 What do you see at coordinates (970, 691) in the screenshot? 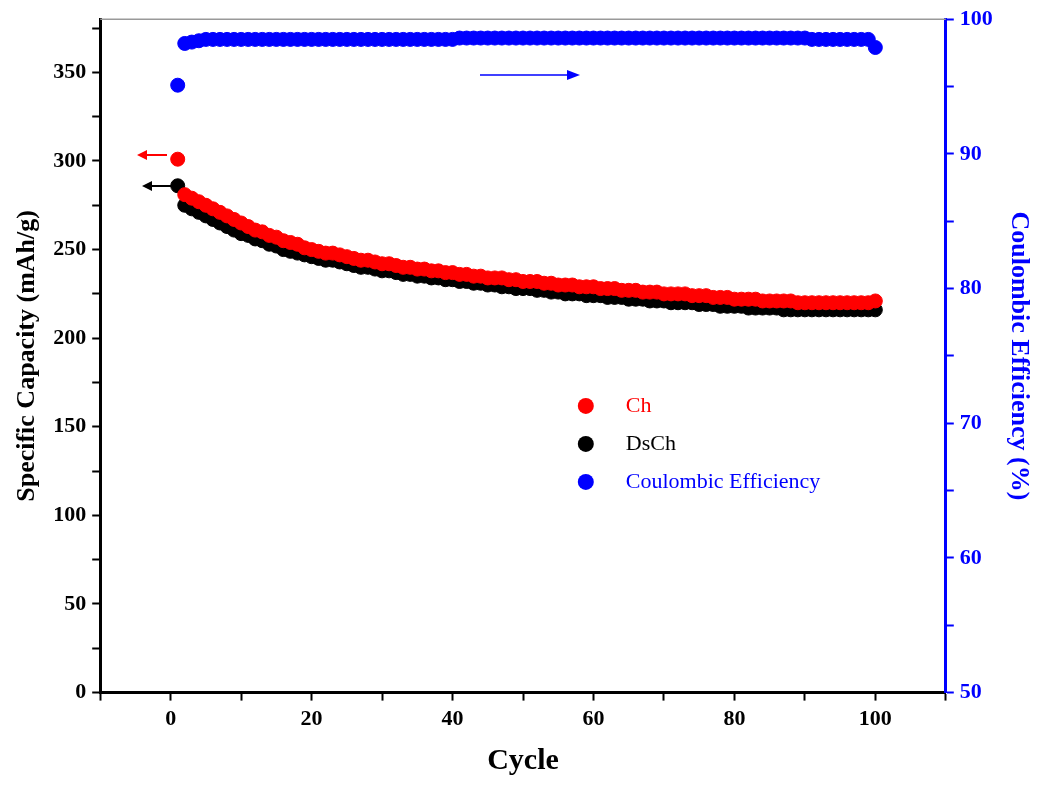
I see `y2-tick-label: 50` at bounding box center [970, 691].